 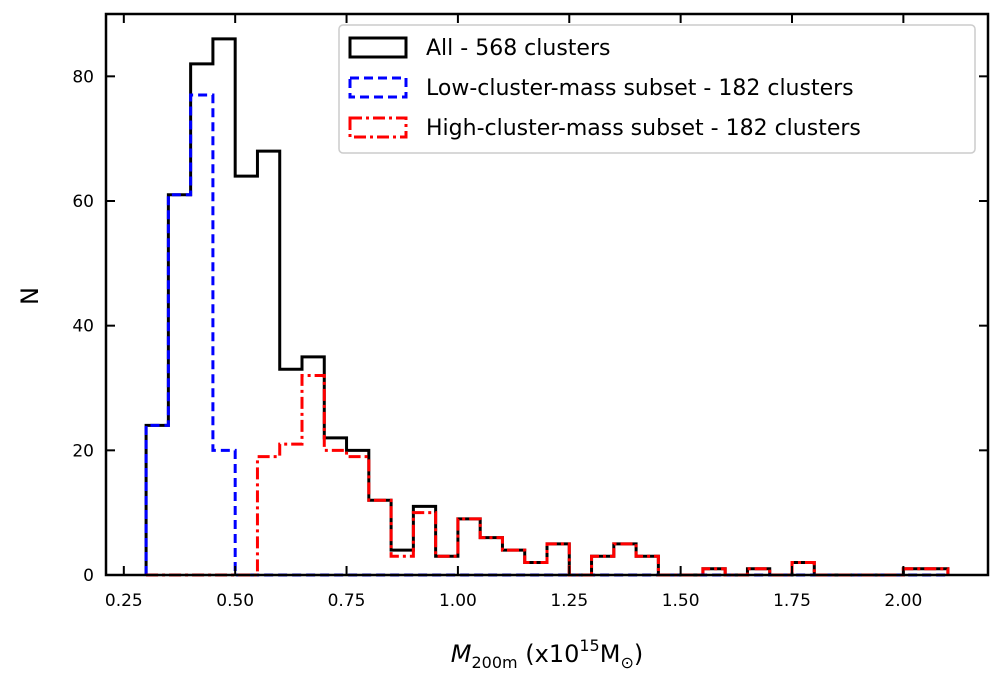 I want to click on x-tick-label: 1.75, so click(x=792, y=601).